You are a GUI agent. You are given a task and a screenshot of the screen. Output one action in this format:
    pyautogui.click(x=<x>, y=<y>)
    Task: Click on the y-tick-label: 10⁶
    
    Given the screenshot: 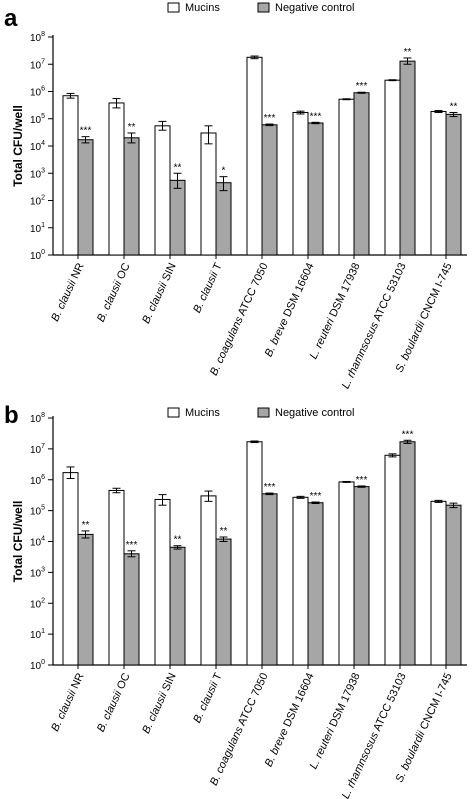 What is the action you would take?
    pyautogui.click(x=37, y=480)
    